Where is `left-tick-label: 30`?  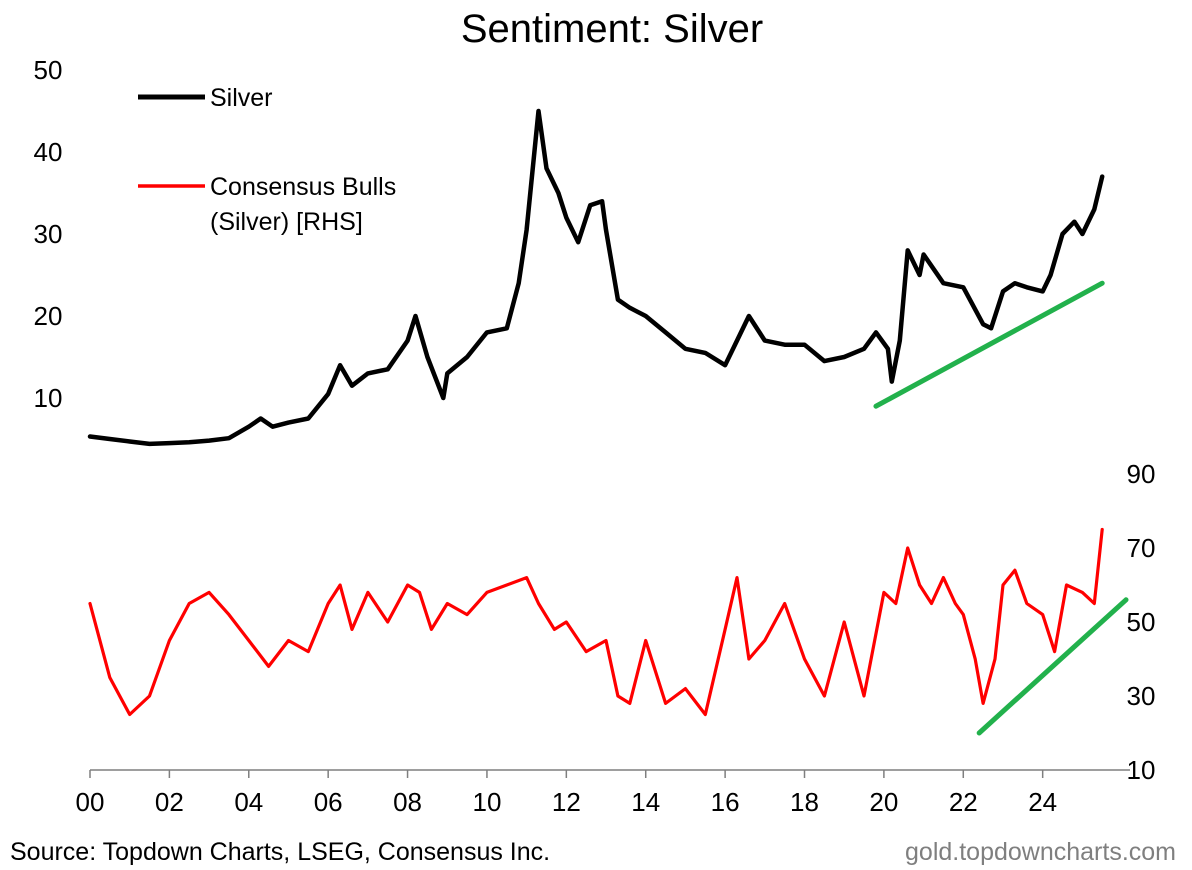 left-tick-label: 30 is located at coordinates (48, 234).